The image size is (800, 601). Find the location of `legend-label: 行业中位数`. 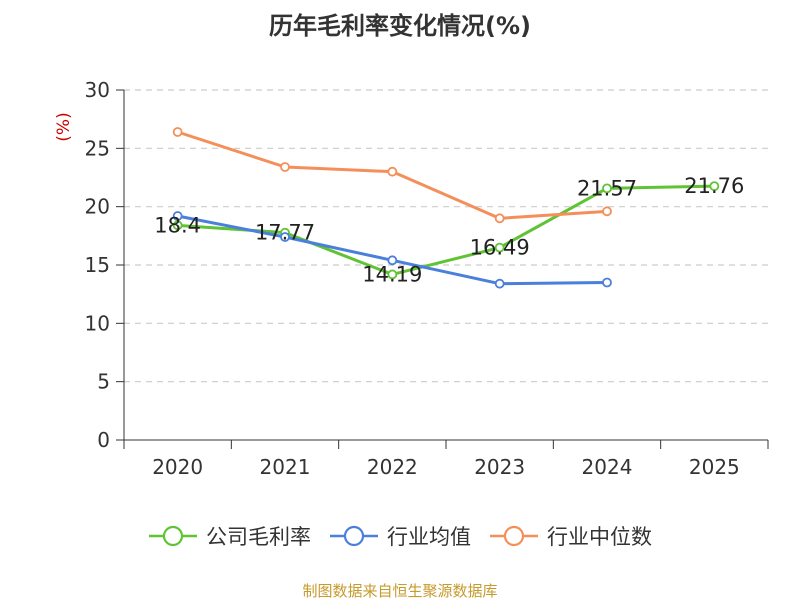

legend-label: 行业中位数 is located at coordinates (599, 537).